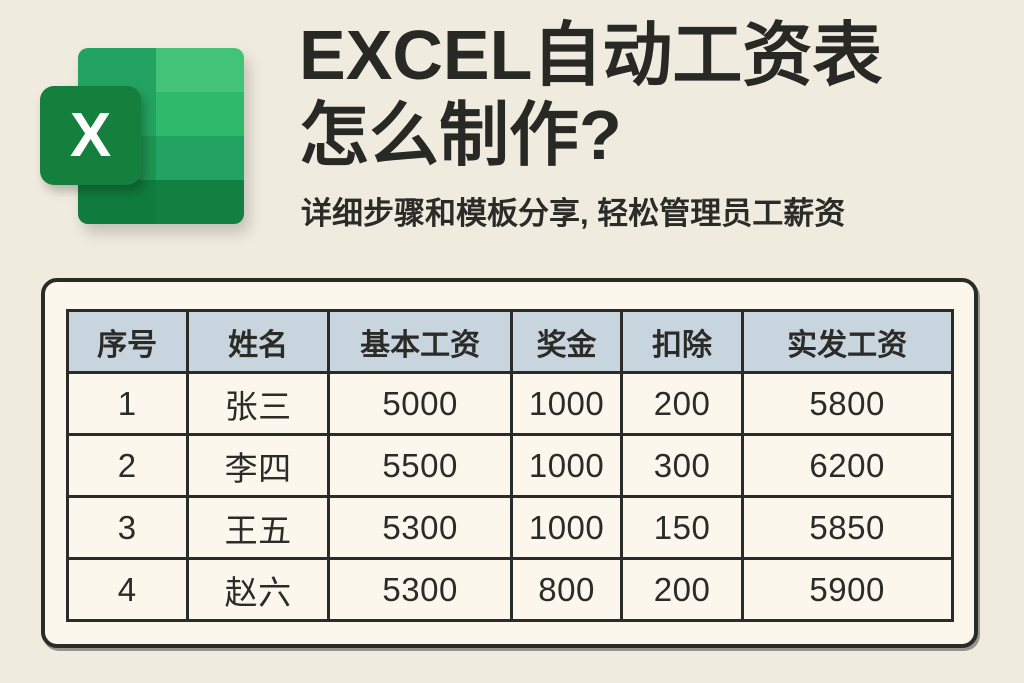  I want to click on table-cell: 5900, so click(847, 589).